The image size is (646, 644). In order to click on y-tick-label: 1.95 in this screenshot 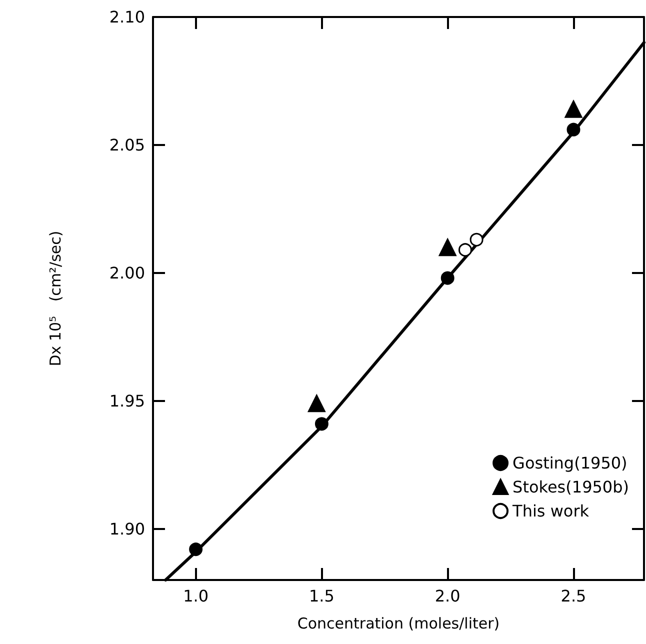, I will do `click(127, 400)`.